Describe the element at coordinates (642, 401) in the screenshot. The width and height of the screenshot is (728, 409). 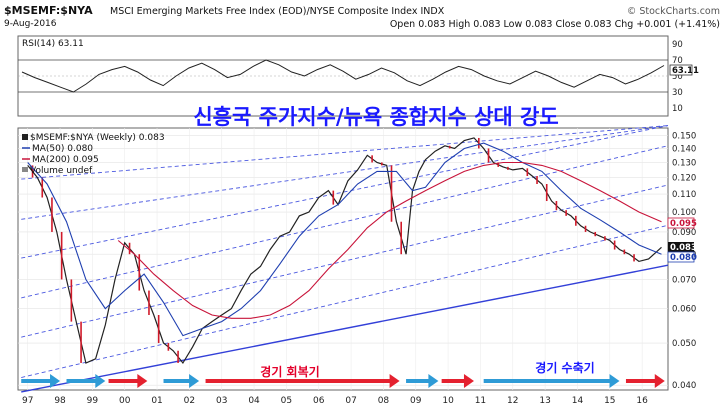
I see `x-tick-label: 16` at that location.